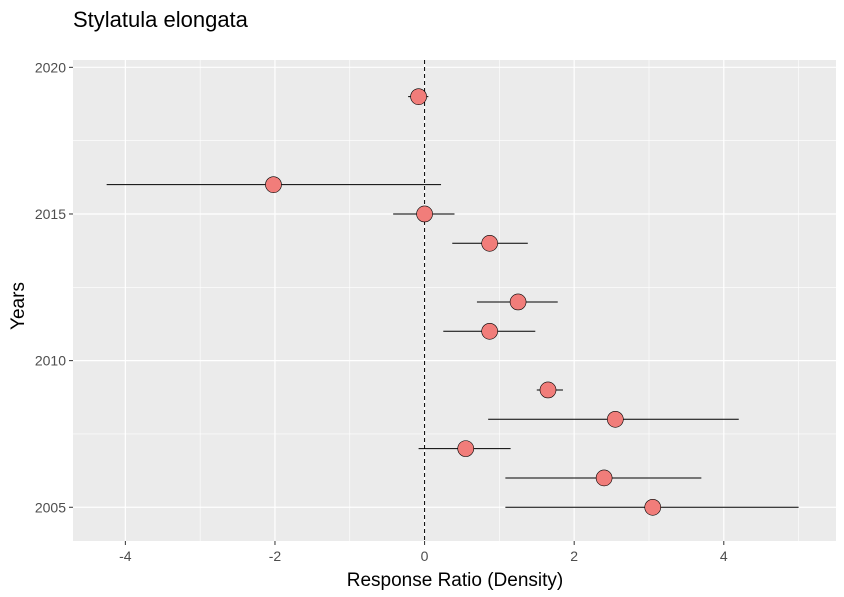 This screenshot has height=597, width=844. Describe the element at coordinates (54, 287) in the screenshot. I see `y-axis: 2005 2010 2015 2020` at that location.